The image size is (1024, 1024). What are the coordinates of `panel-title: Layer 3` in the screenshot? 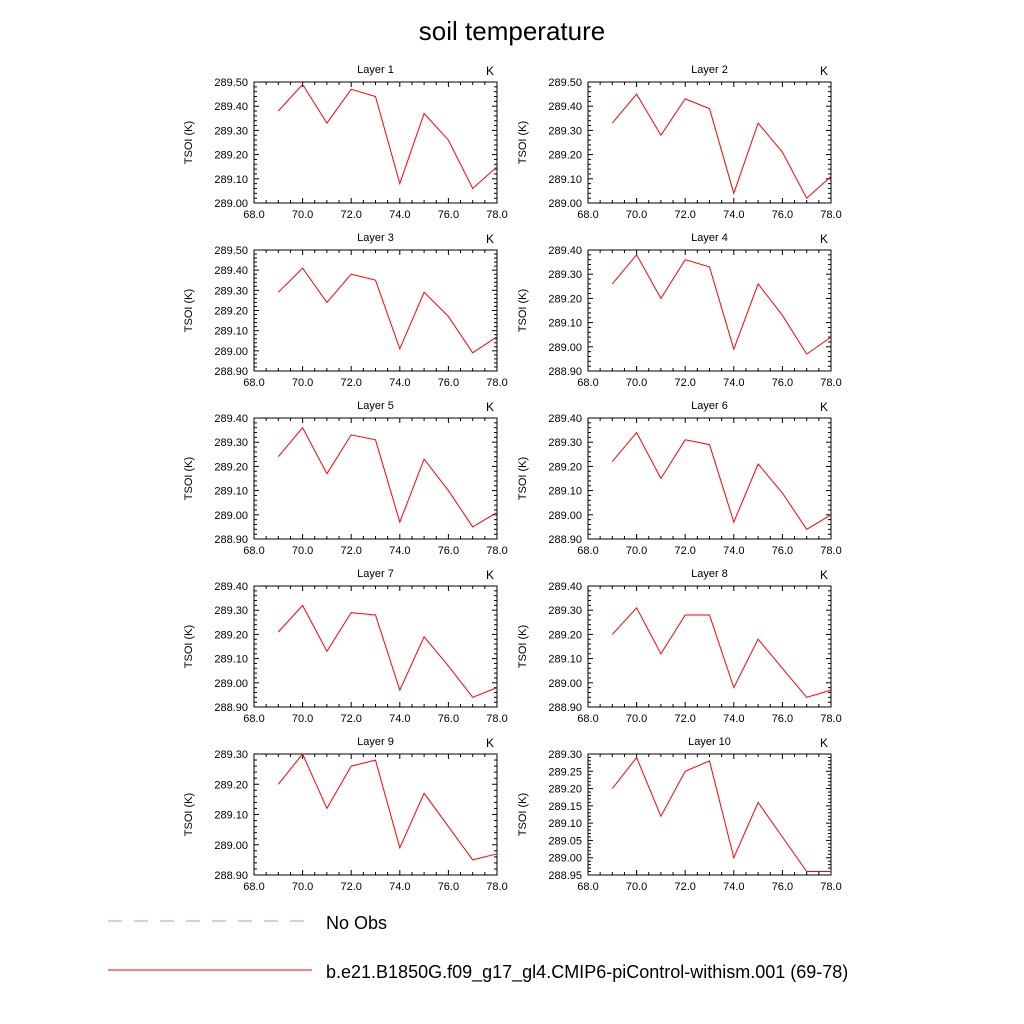 It's located at (375, 238).